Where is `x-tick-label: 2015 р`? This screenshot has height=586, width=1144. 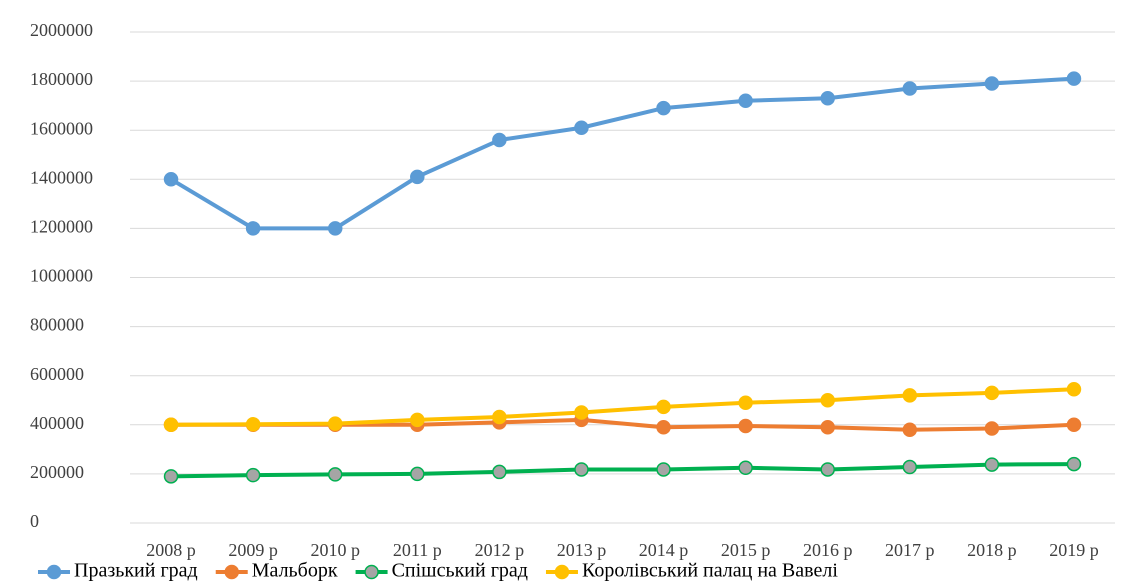
x-tick-label: 2015 р is located at coordinates (746, 550).